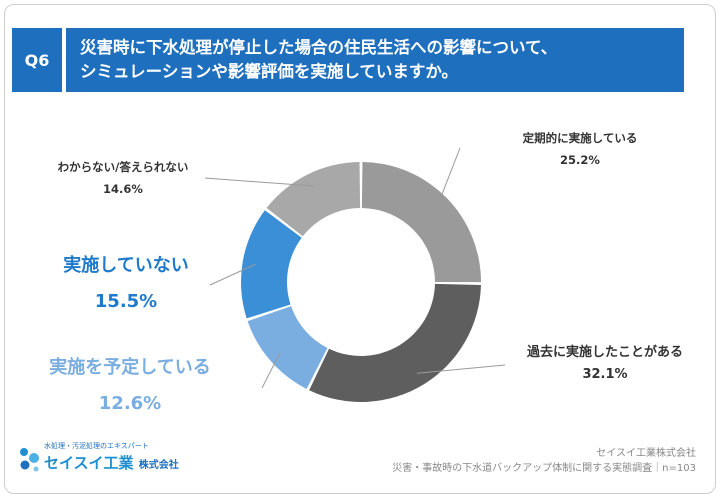  Describe the element at coordinates (580, 138) in the screenshot. I see `label-periodic-text: 定期的に実施している` at that location.